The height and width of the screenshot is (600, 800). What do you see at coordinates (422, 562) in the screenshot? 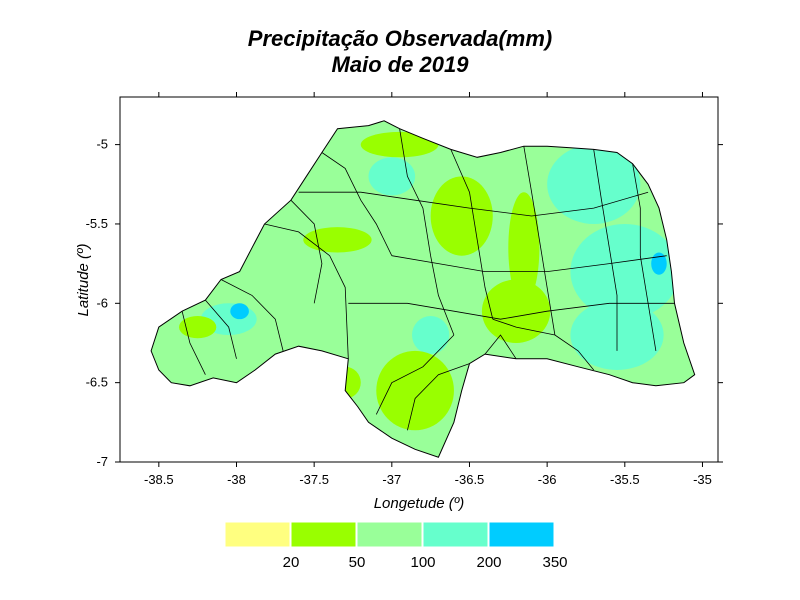
I see `legend-label: 100` at bounding box center [422, 562].